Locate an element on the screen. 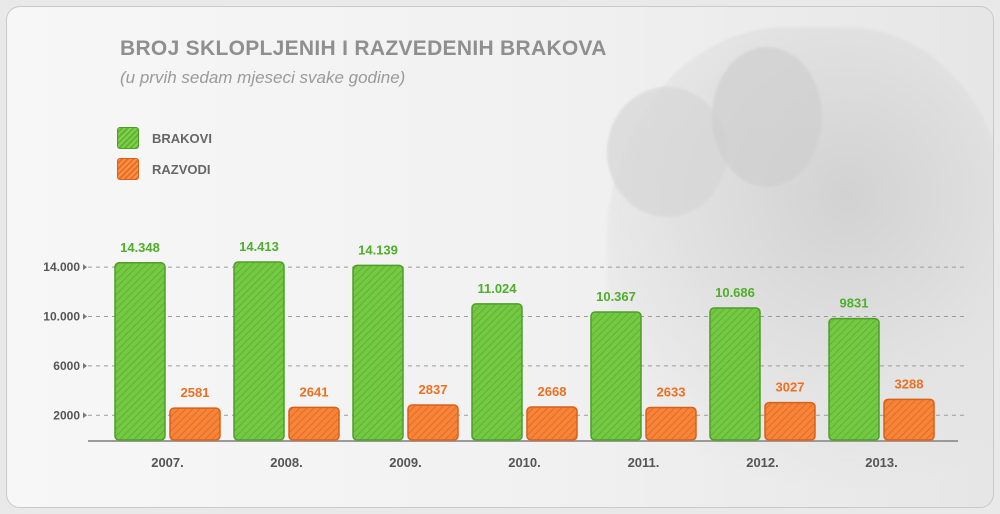 Image resolution: width=1000 pixels, height=514 pixels. x-tick-label: 2012. is located at coordinates (762, 462).